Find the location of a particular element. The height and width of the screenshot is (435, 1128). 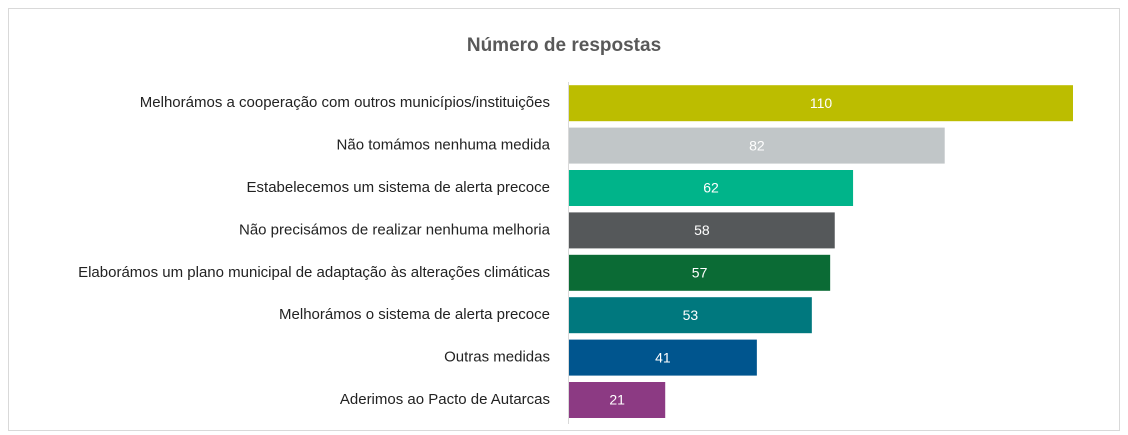

value-label: 57 is located at coordinates (700, 273).